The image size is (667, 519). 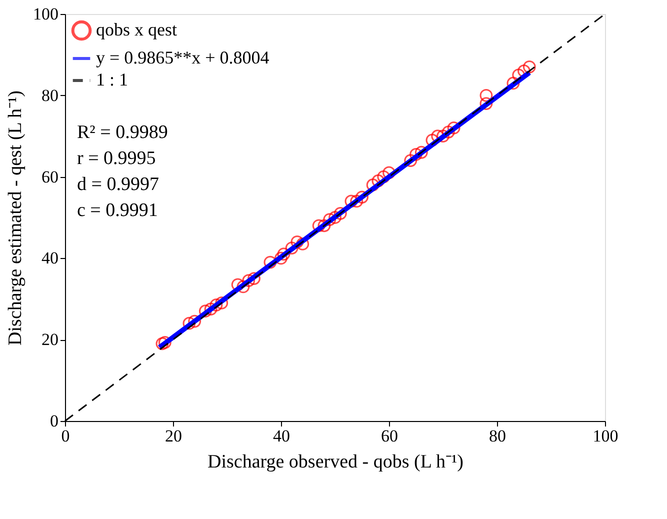 I want to click on x-tick-label: 80, so click(x=497, y=436).